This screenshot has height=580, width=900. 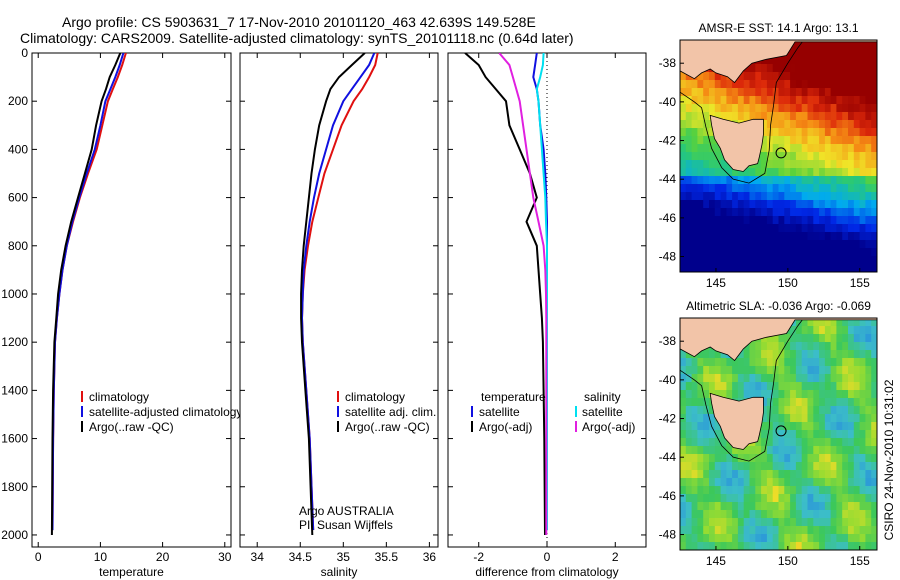 What do you see at coordinates (14, 439) in the screenshot?
I see `y-tick-label-depth: 1600` at bounding box center [14, 439].